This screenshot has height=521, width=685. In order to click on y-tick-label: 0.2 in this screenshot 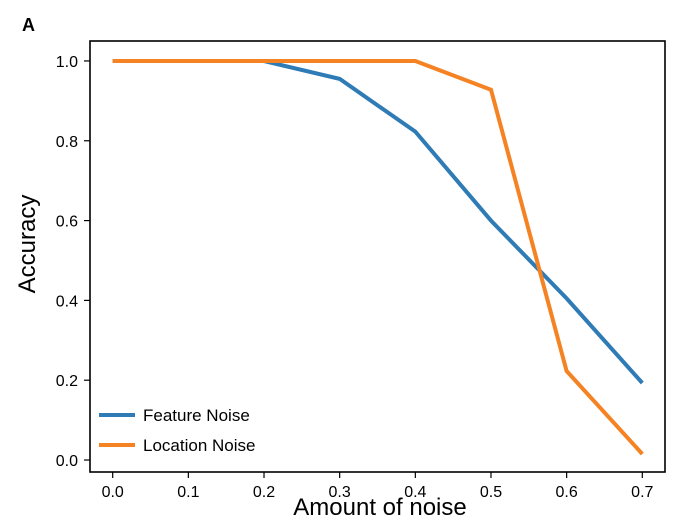, I will do `click(67, 381)`.